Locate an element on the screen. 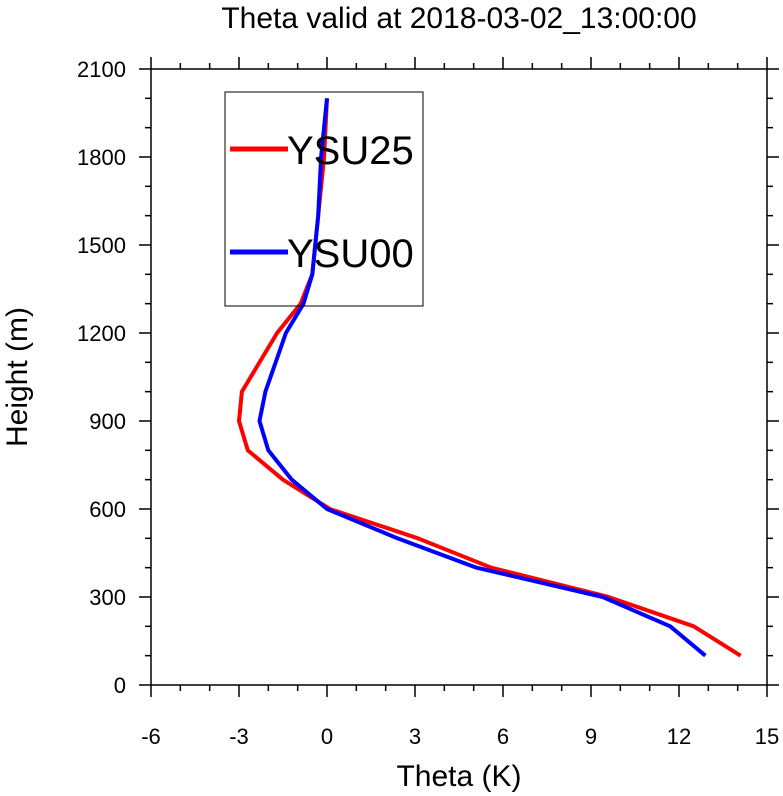 The image size is (783, 796). x-tick-label: -3 is located at coordinates (239, 736).